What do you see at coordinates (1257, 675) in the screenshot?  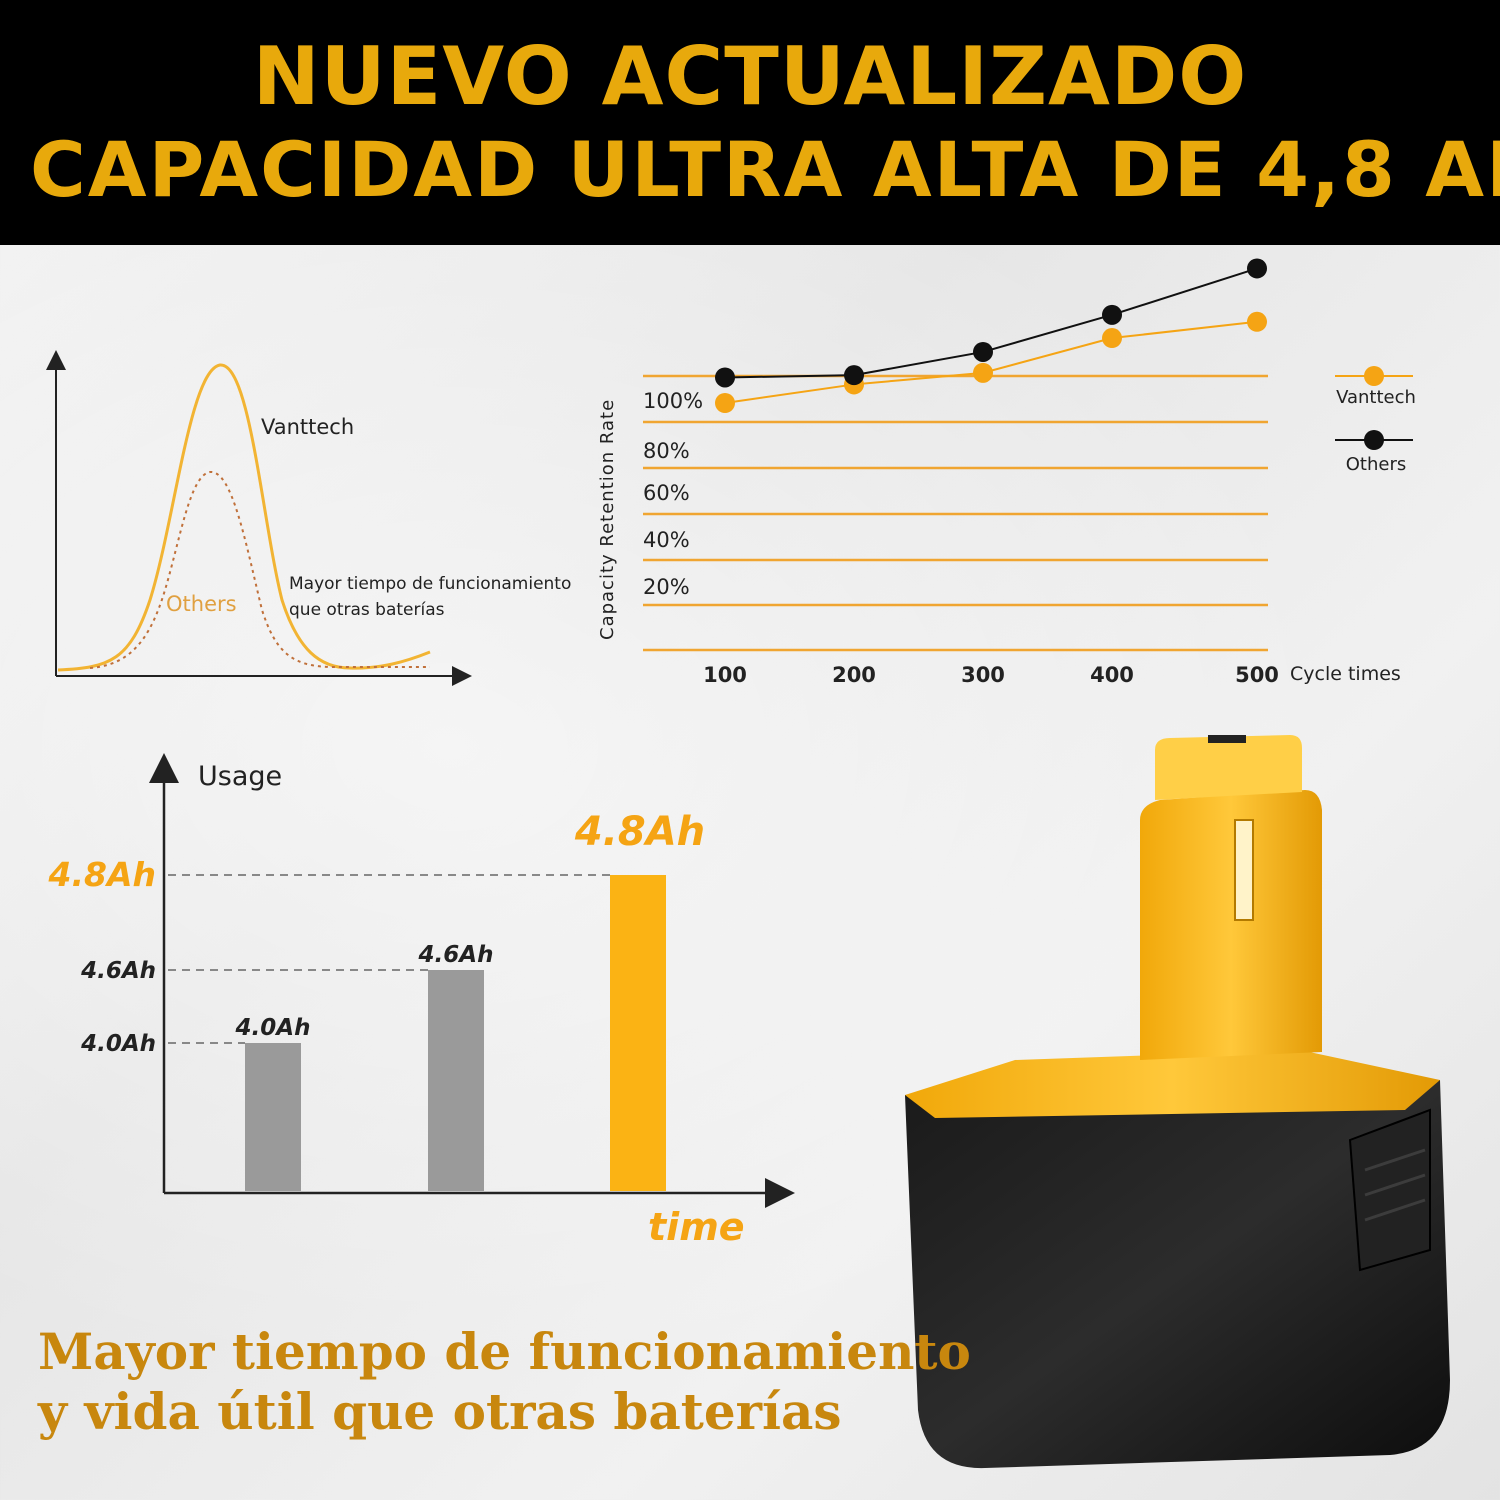 I see `x-tick-label: 500` at bounding box center [1257, 675].